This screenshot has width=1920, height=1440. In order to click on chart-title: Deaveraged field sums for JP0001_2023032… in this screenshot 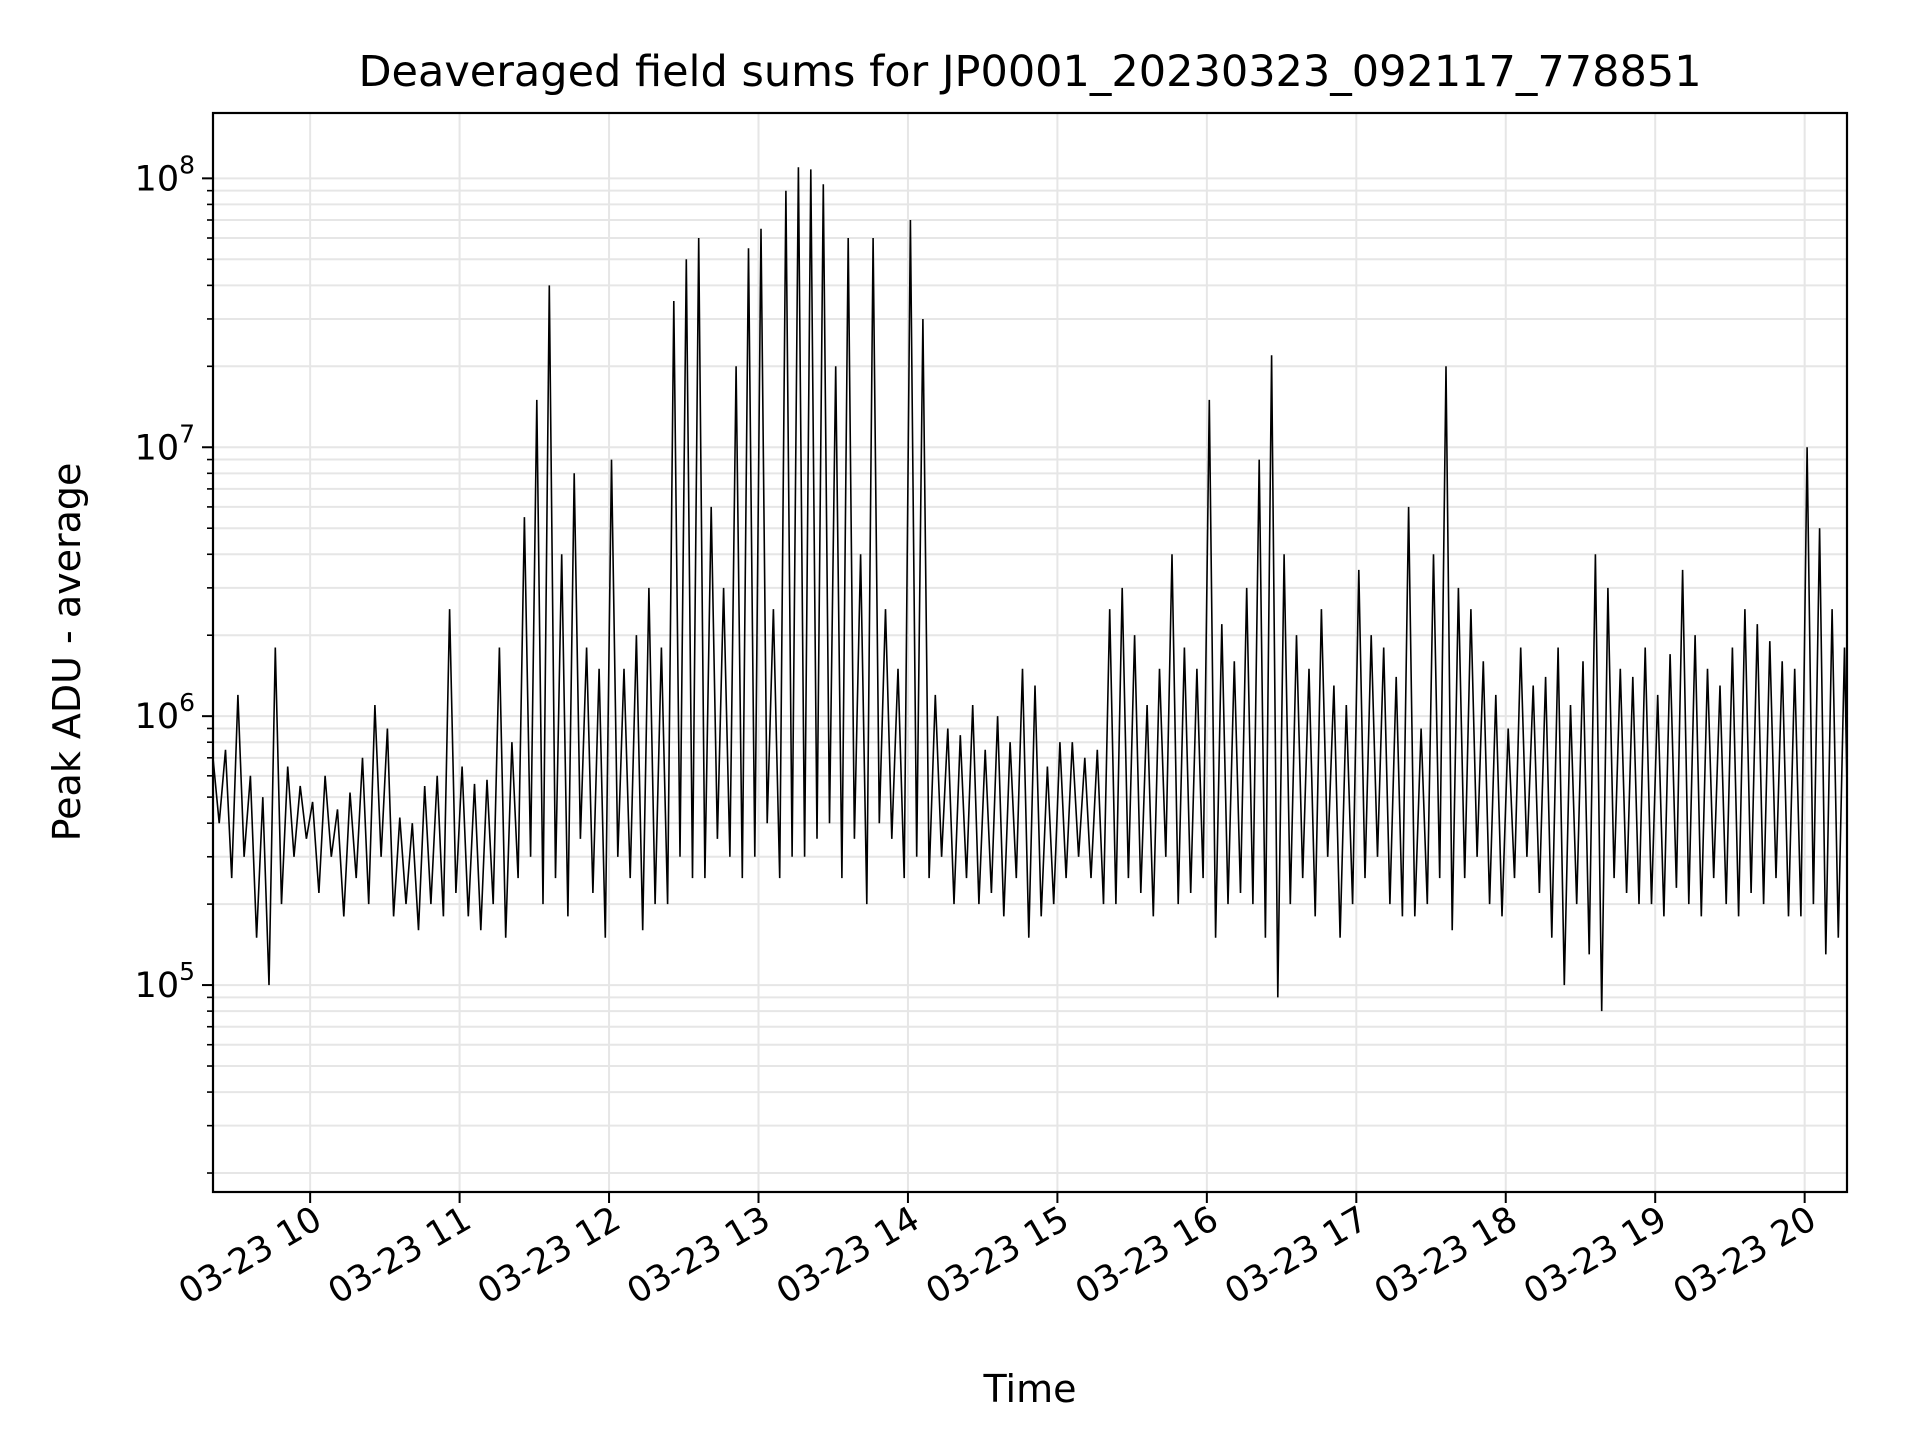, I will do `click(1029, 72)`.